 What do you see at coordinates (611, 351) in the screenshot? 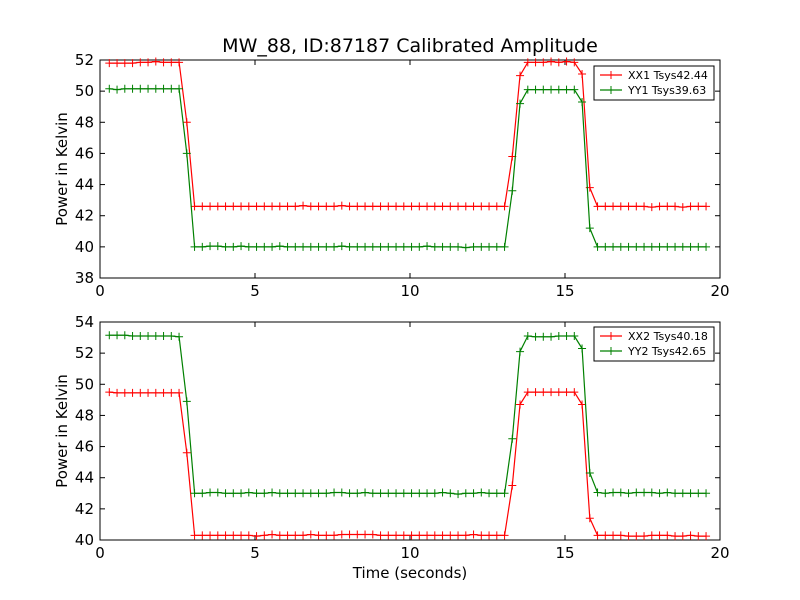
I see `legend-marker` at bounding box center [611, 351].